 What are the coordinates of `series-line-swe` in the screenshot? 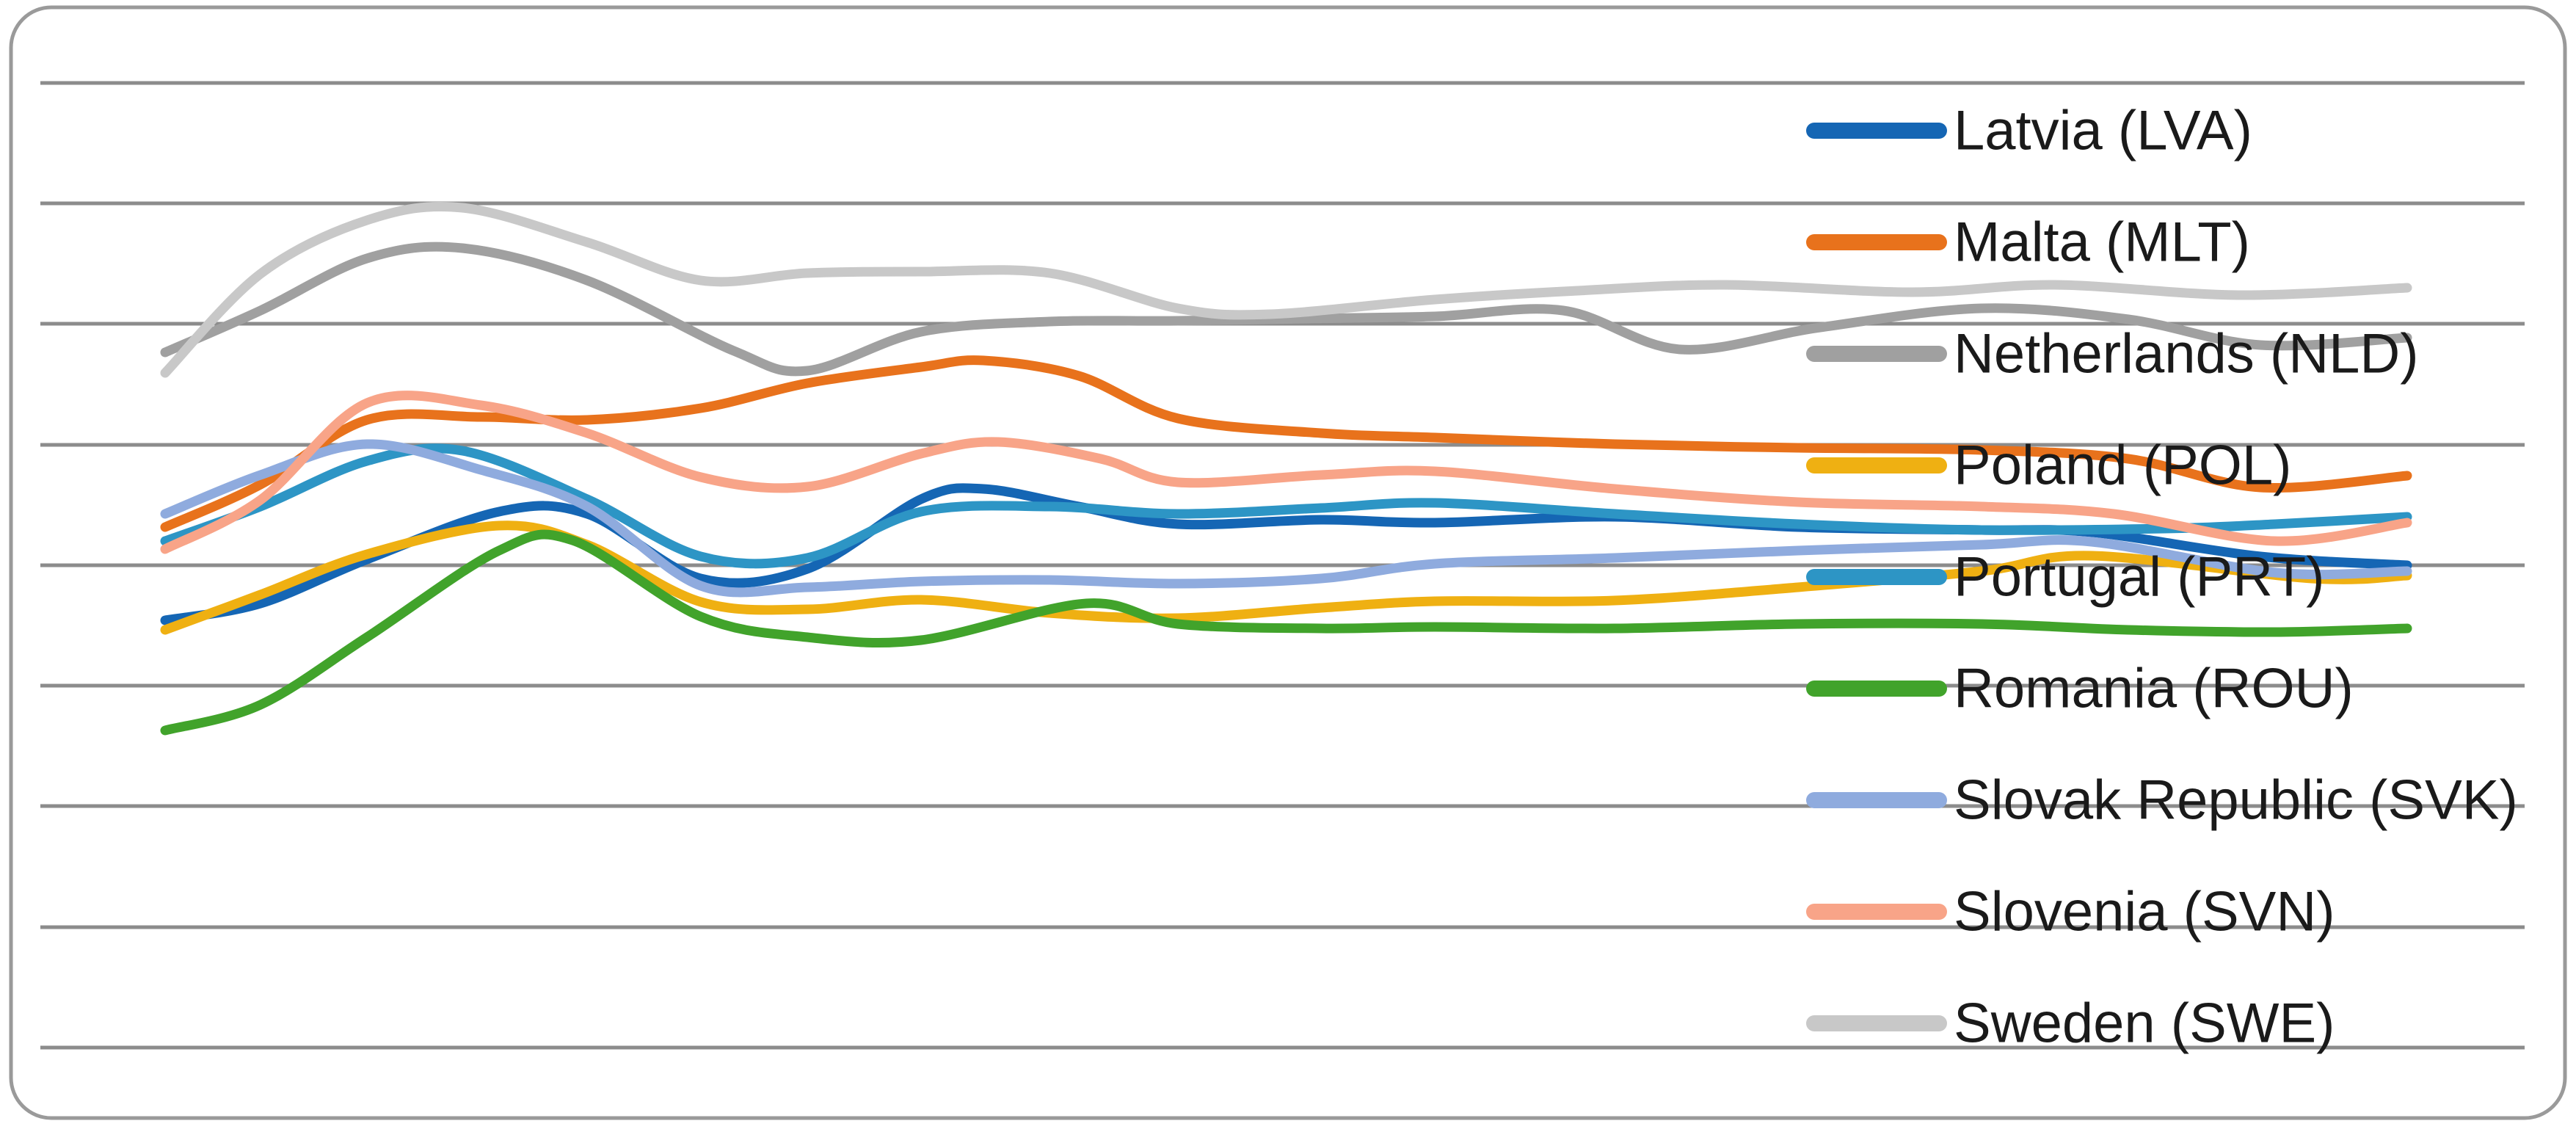 It's located at (1286, 290).